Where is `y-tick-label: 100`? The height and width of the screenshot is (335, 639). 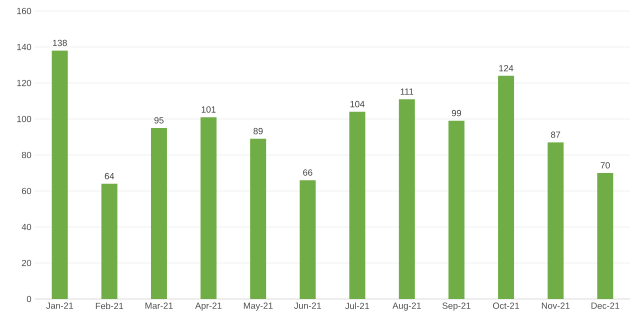 y-tick-label: 100 is located at coordinates (24, 119).